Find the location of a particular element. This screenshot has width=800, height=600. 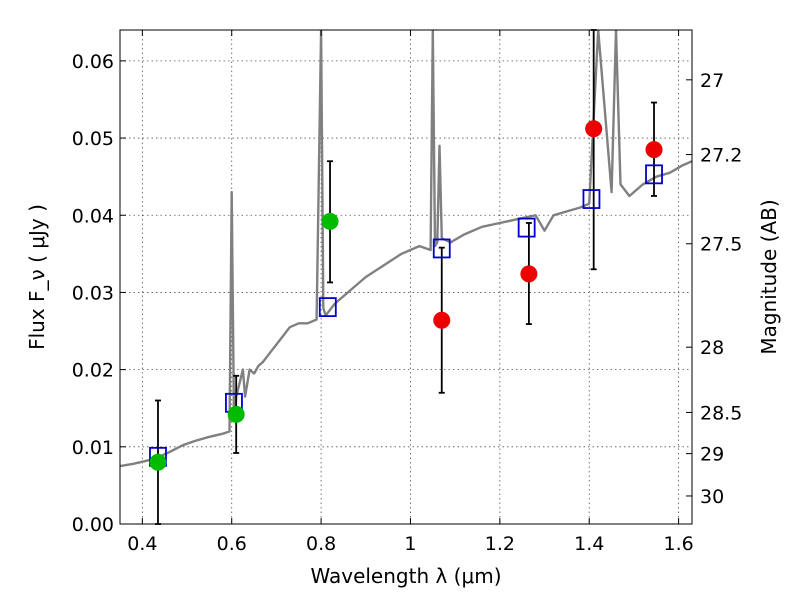

y-tick-label: 0.00 is located at coordinates (93, 525).